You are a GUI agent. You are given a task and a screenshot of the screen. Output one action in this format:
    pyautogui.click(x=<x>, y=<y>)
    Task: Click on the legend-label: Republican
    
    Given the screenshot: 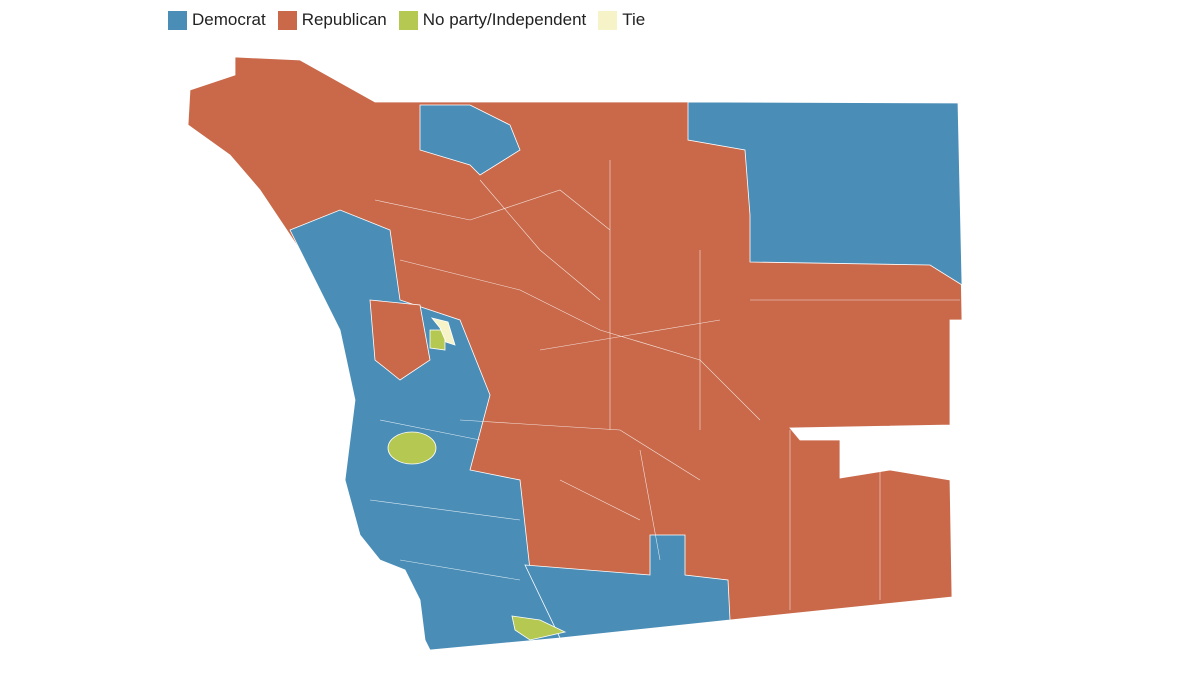 What is the action you would take?
    pyautogui.click(x=344, y=19)
    